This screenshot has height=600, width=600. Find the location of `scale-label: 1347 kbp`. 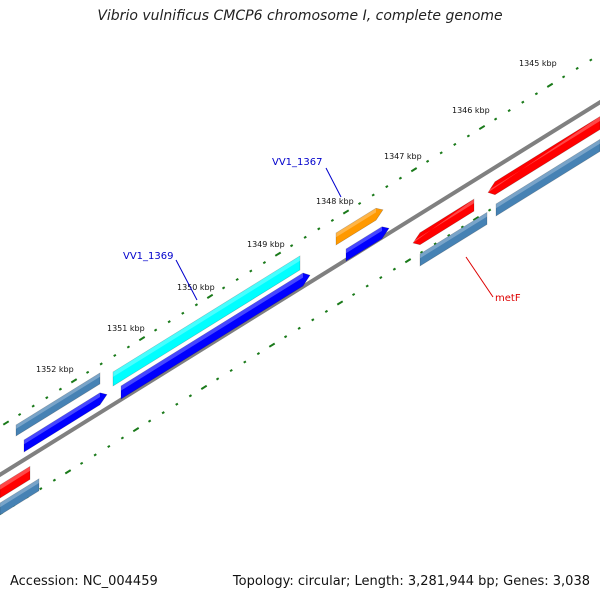

scale-label: 1347 kbp is located at coordinates (403, 156).